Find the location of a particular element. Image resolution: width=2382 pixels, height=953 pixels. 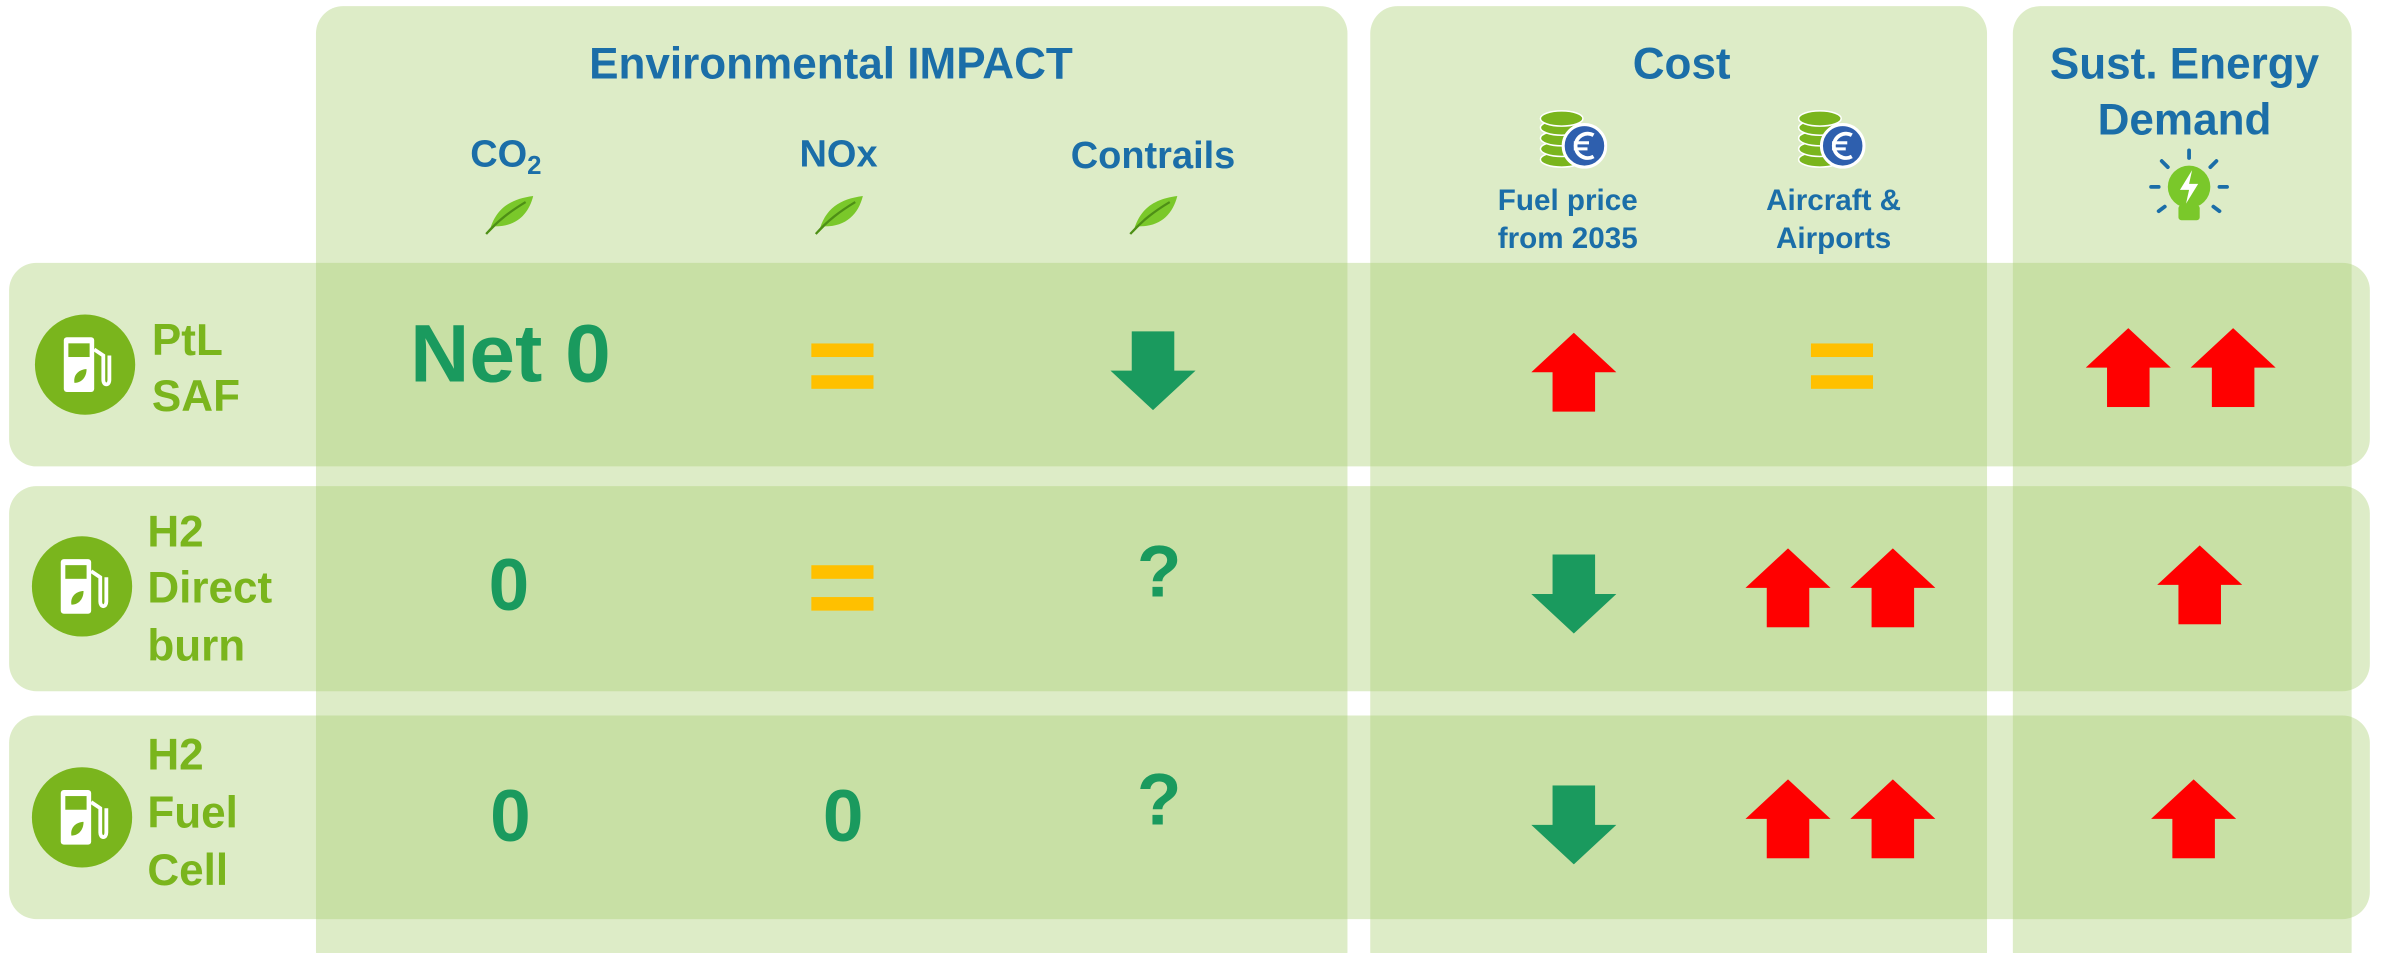

column-header: CO2 is located at coordinates (505, 157).